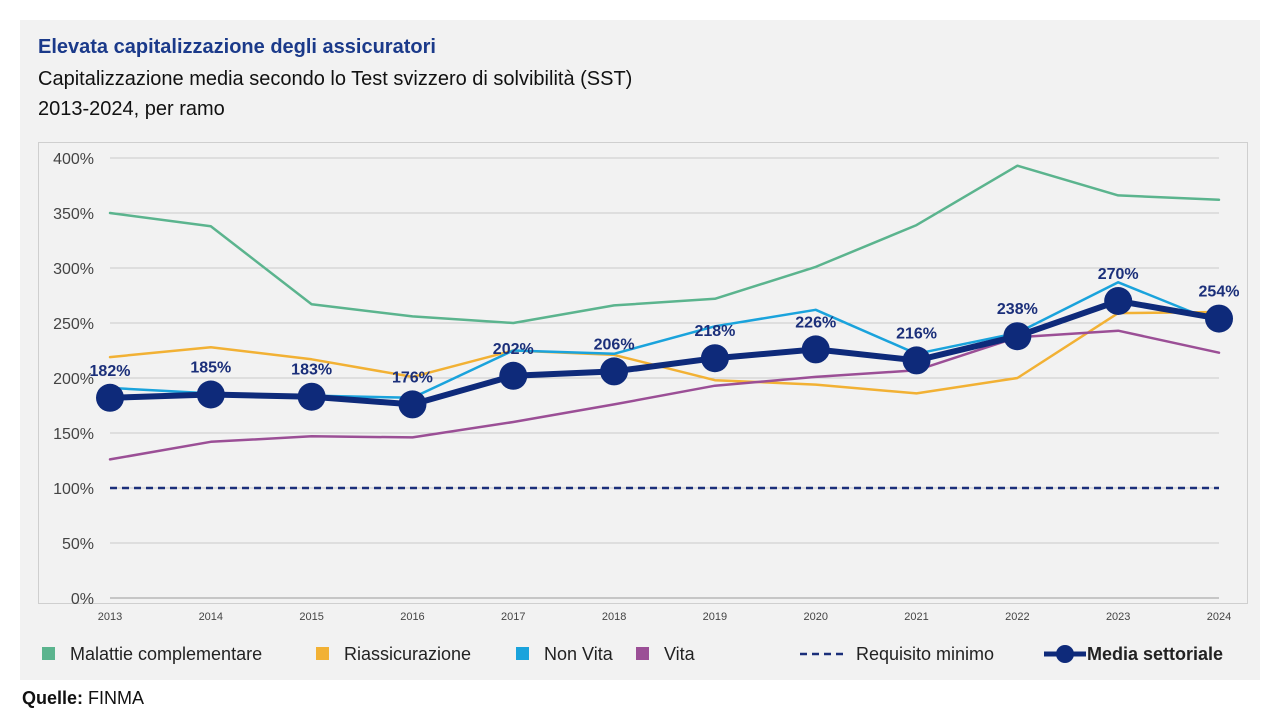 The width and height of the screenshot is (1280, 720). I want to click on y-tick-label: 400%, so click(73, 159).